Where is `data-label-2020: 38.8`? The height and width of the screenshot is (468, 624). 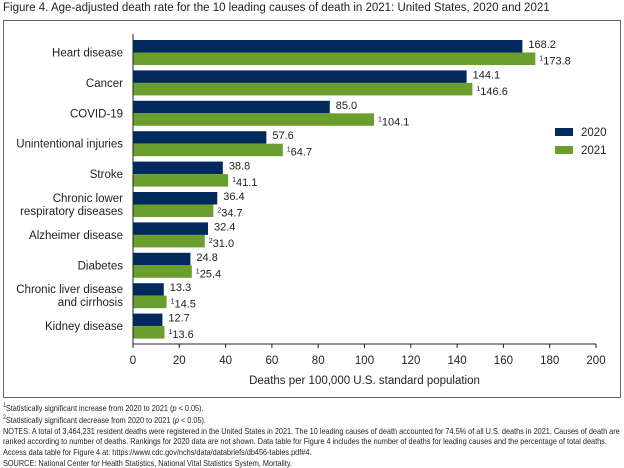
data-label-2020: 38.8 is located at coordinates (239, 167).